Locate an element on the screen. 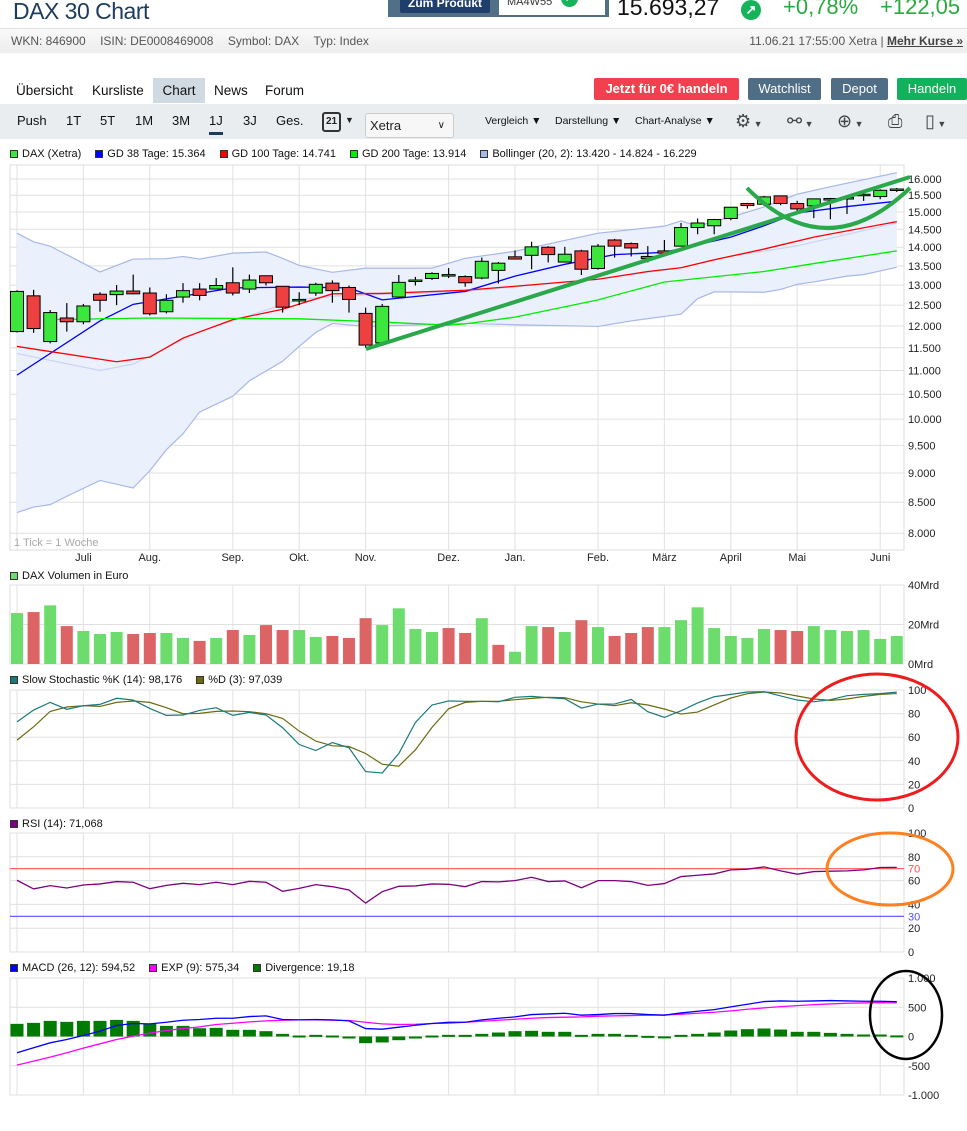 The width and height of the screenshot is (967, 1131). period-1j: 1J is located at coordinates (216, 124).